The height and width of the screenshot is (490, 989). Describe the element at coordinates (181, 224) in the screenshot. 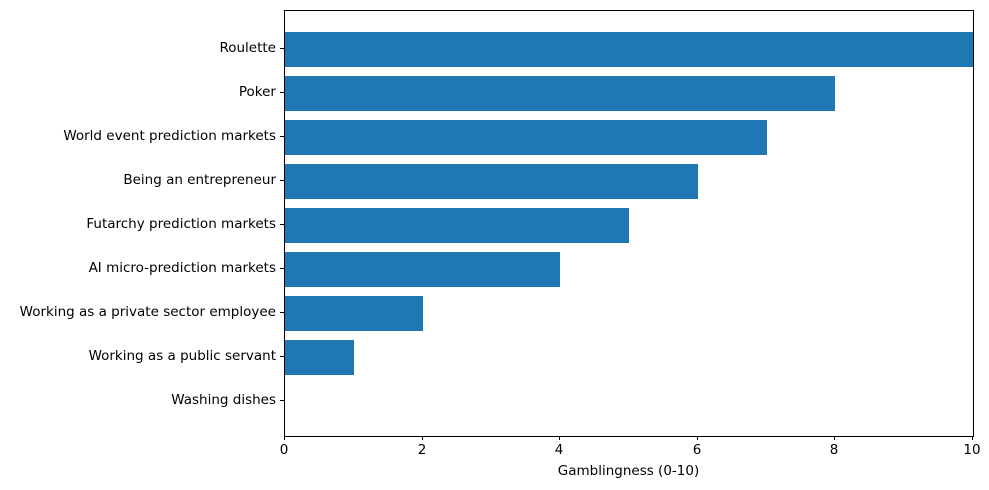

I see `y-tick-label: Futarchy prediction markets` at that location.